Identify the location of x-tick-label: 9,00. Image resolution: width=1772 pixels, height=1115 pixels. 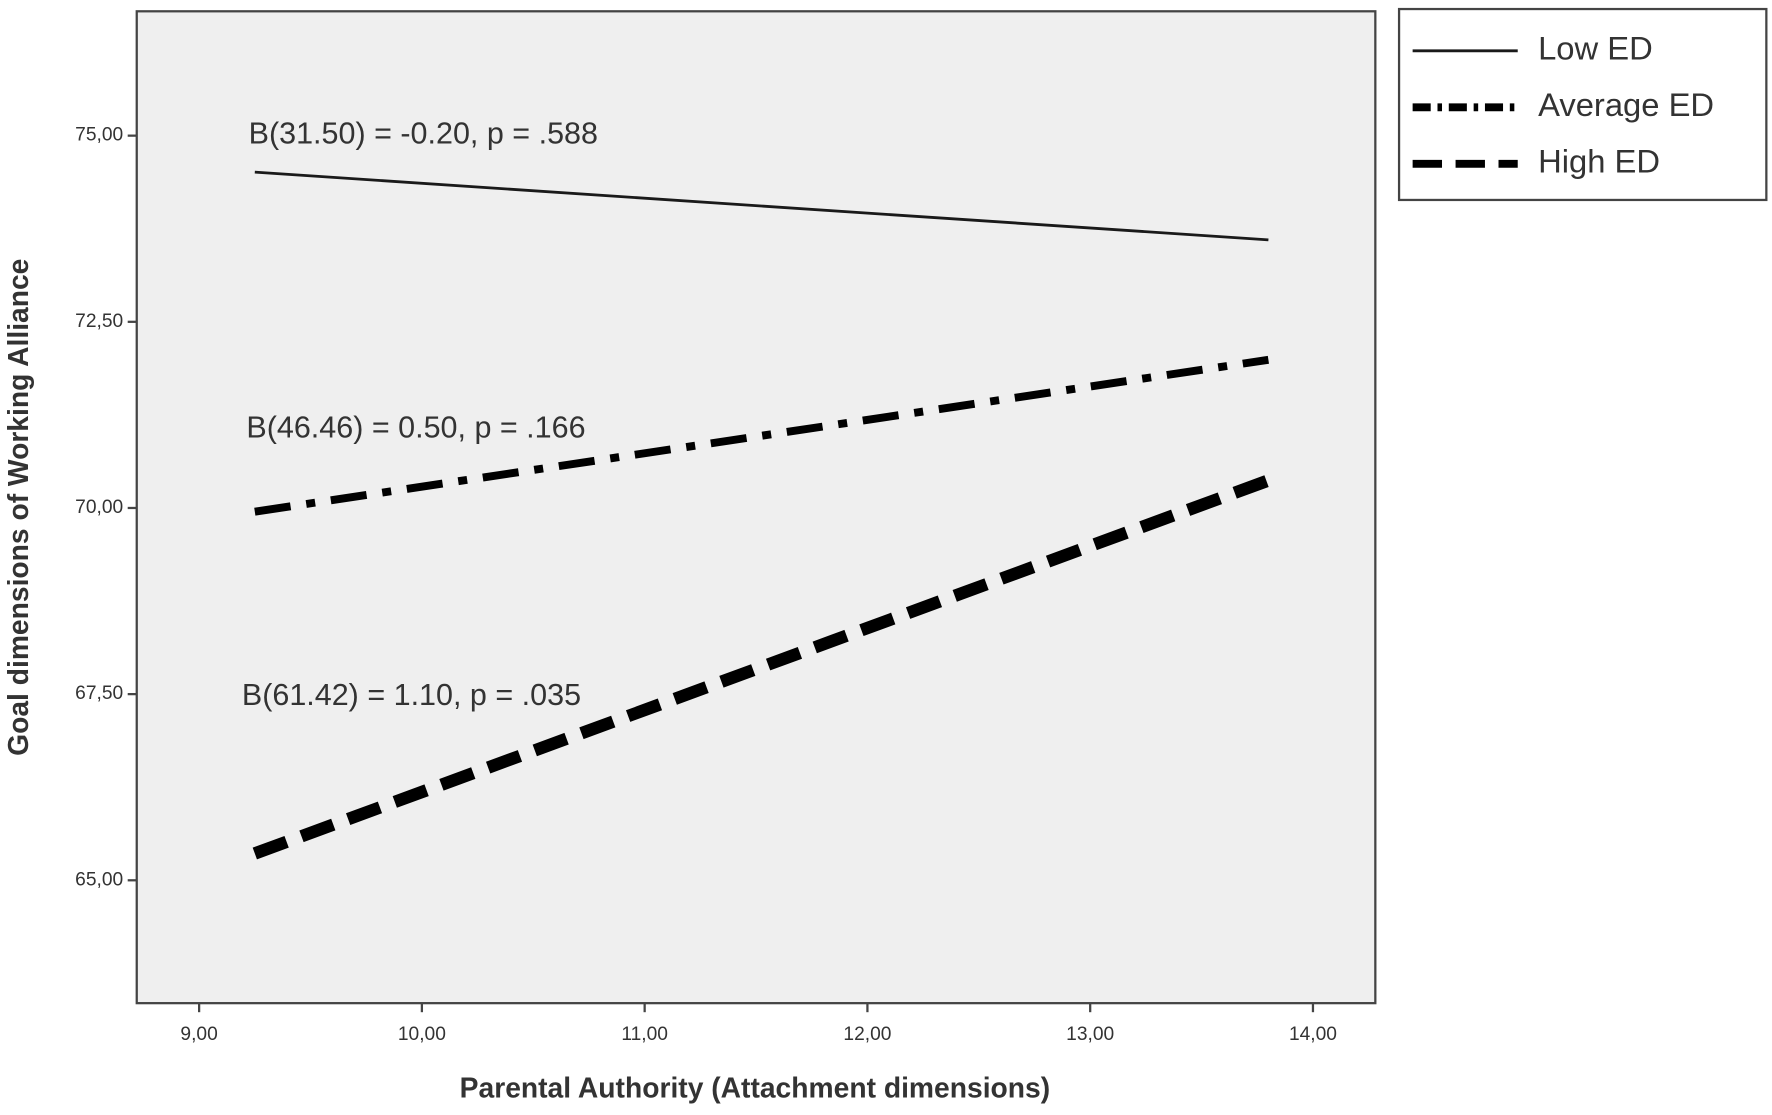
(198, 1034).